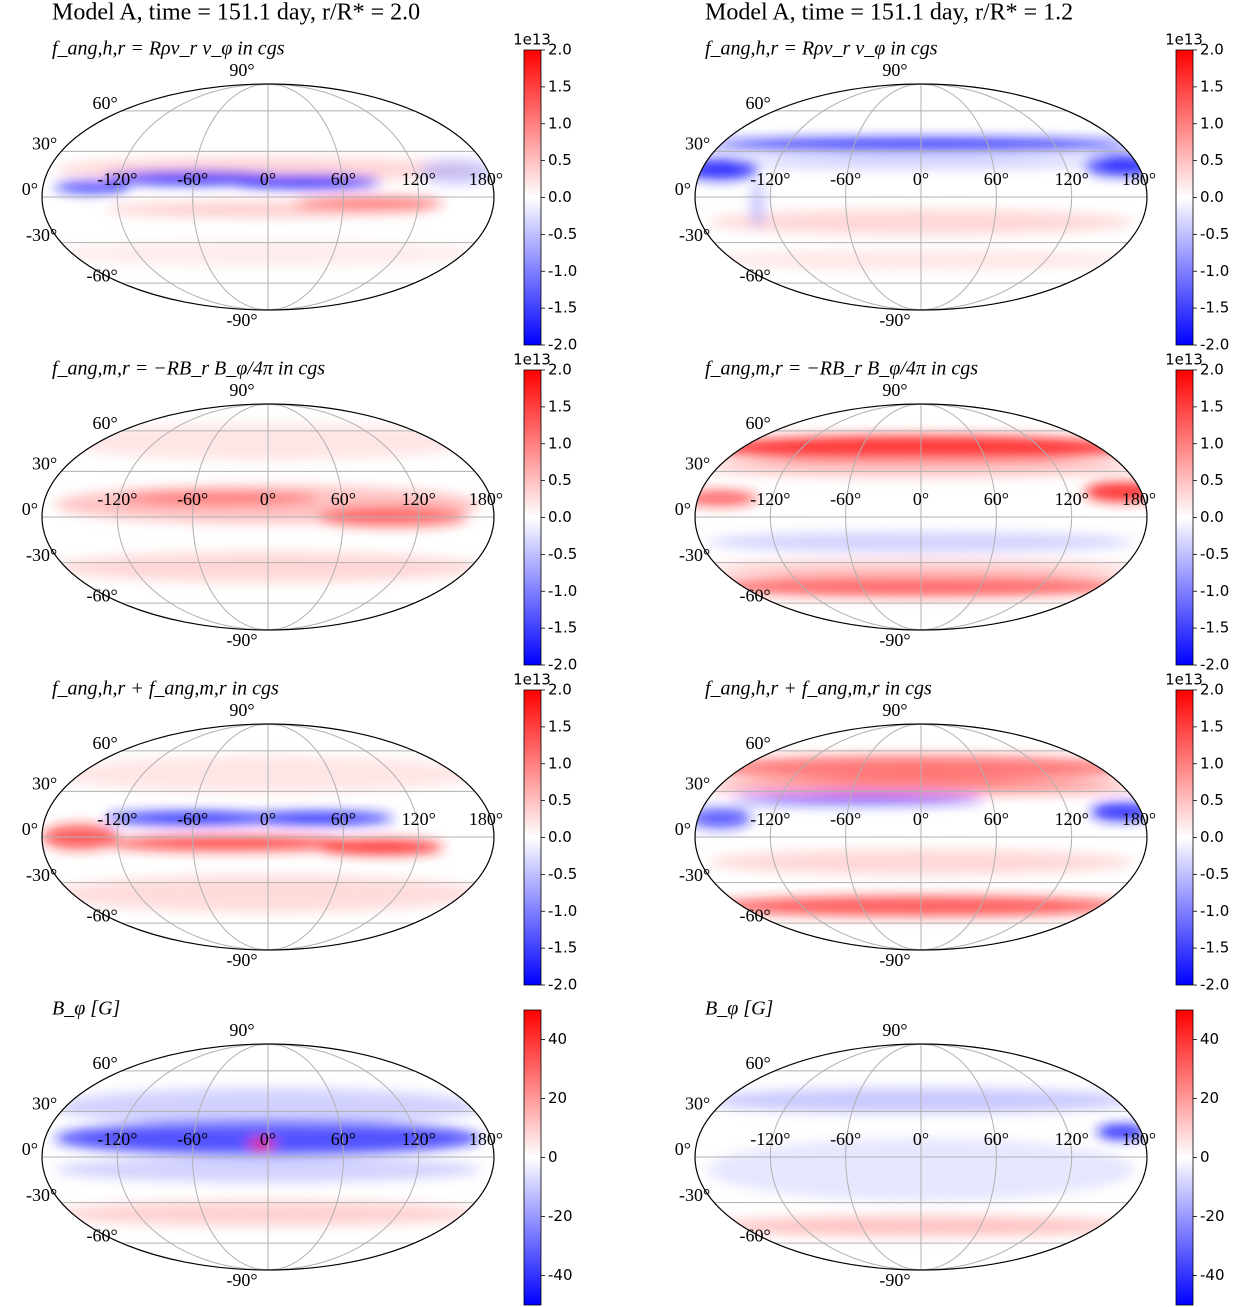 This screenshot has width=1247, height=1307. What do you see at coordinates (894, 710) in the screenshot?
I see `y-tick-label: 90°` at bounding box center [894, 710].